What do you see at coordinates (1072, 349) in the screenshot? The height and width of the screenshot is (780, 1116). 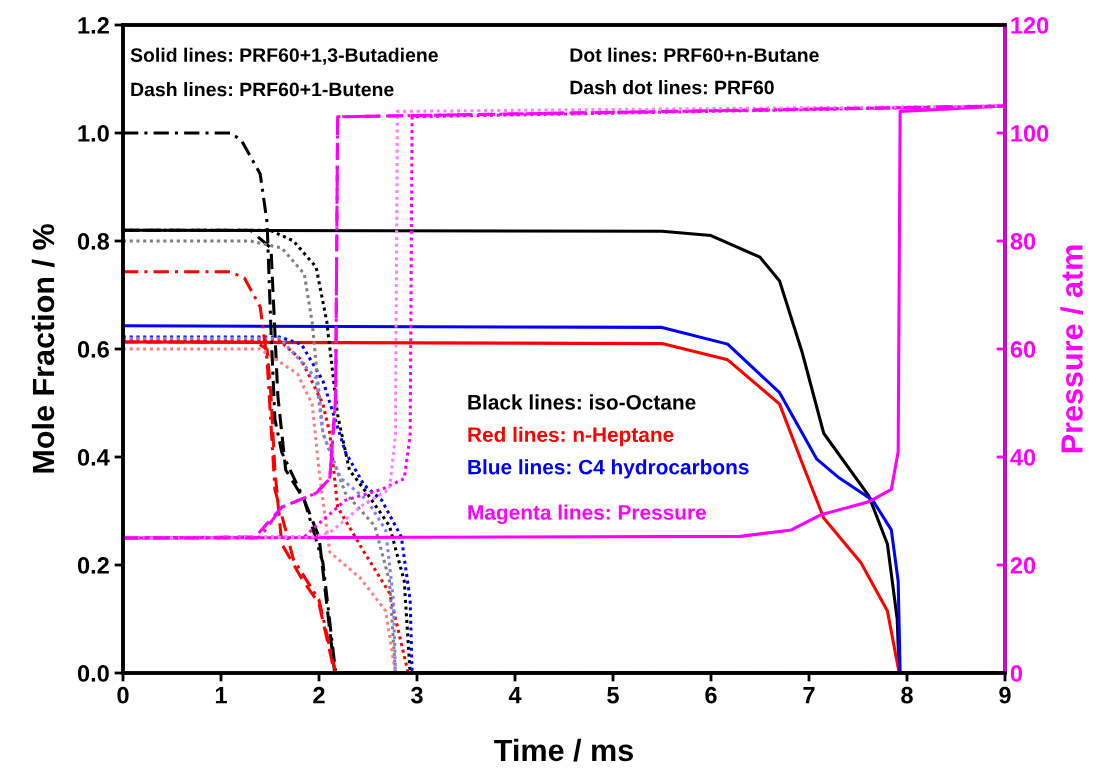 I see `y2-axis-title: Pressure / atm` at bounding box center [1072, 349].